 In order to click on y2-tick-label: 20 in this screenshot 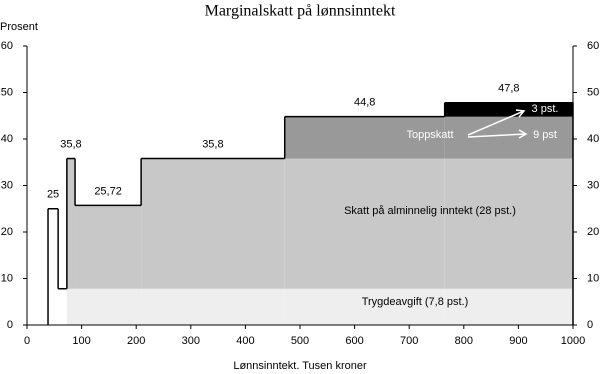, I will do `click(593, 232)`.